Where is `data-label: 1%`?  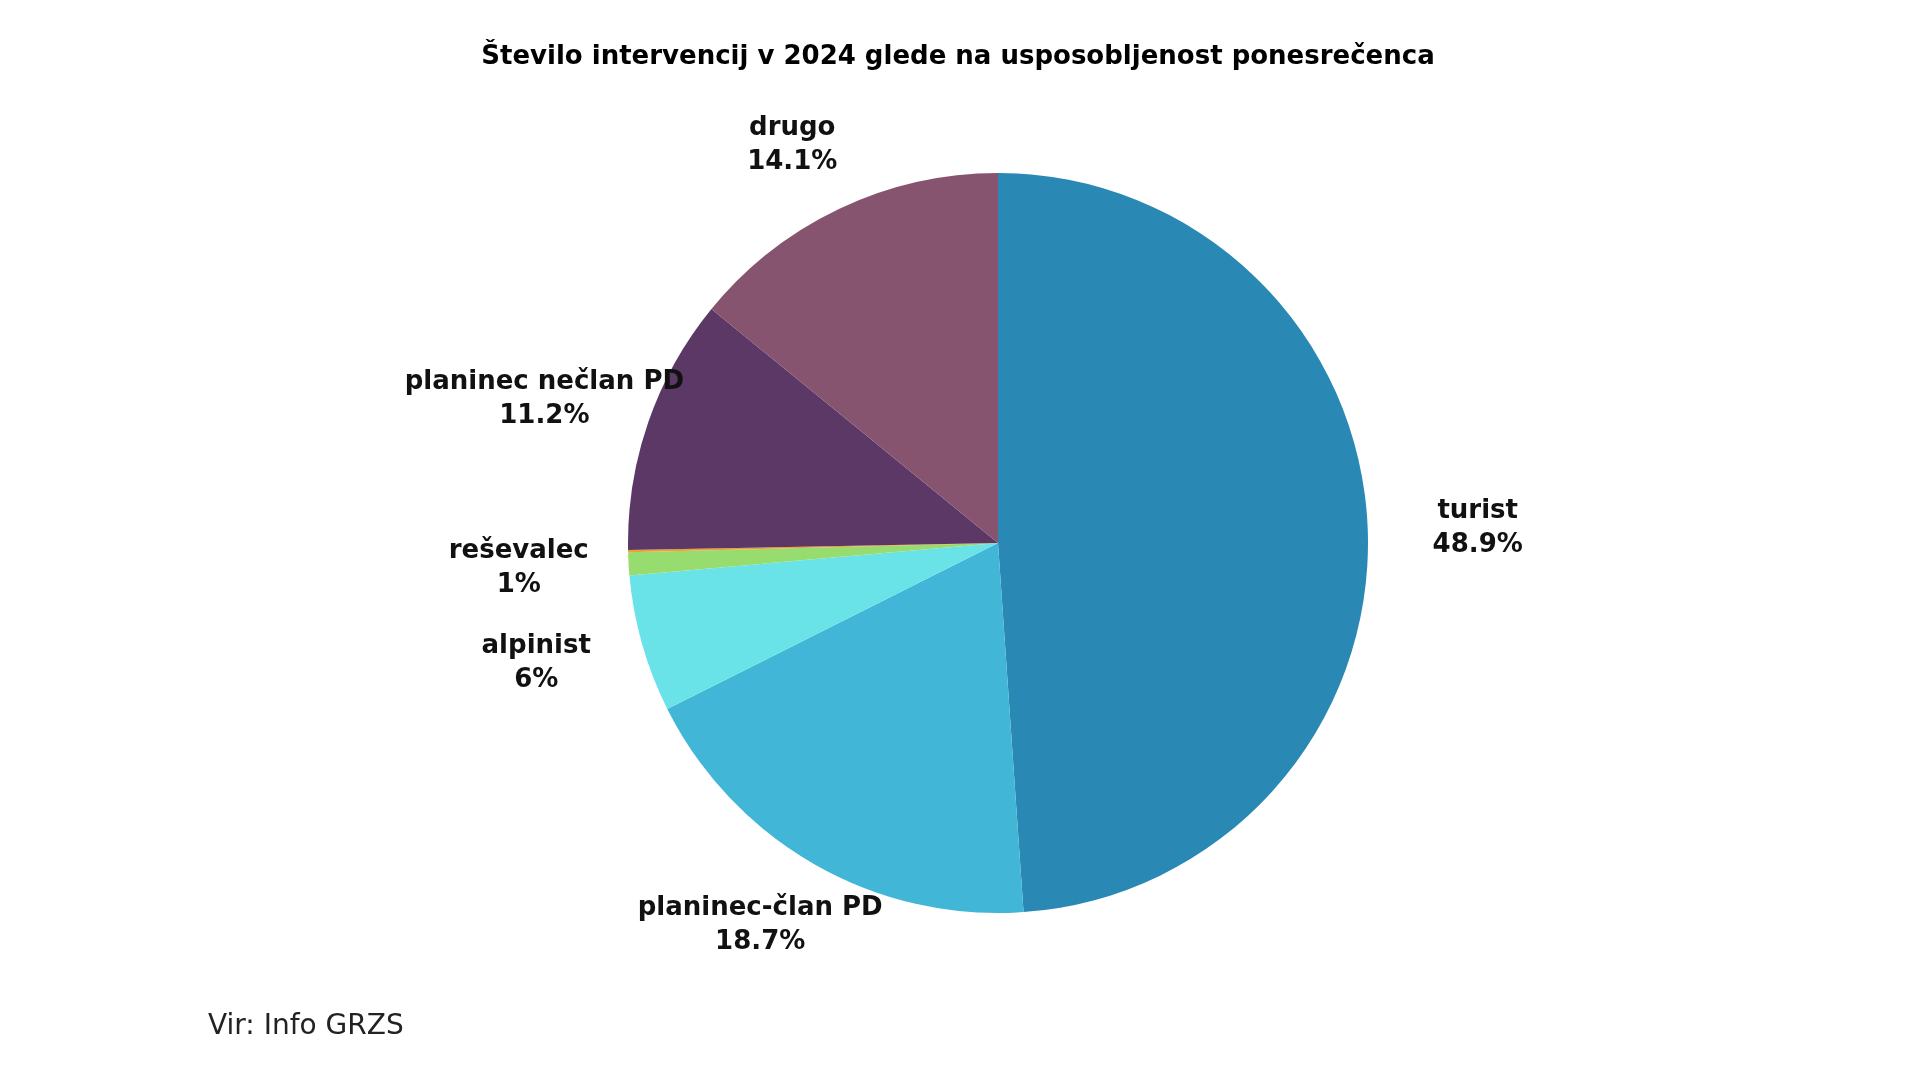
data-label: 1% is located at coordinates (518, 582).